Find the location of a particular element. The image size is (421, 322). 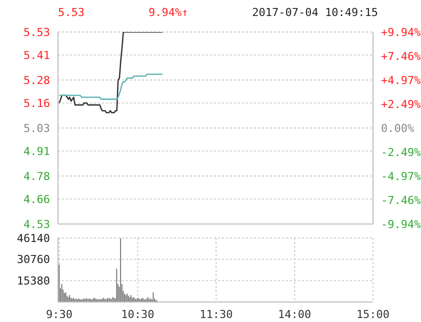

x-tick-label: 10:30 is located at coordinates (137, 314).